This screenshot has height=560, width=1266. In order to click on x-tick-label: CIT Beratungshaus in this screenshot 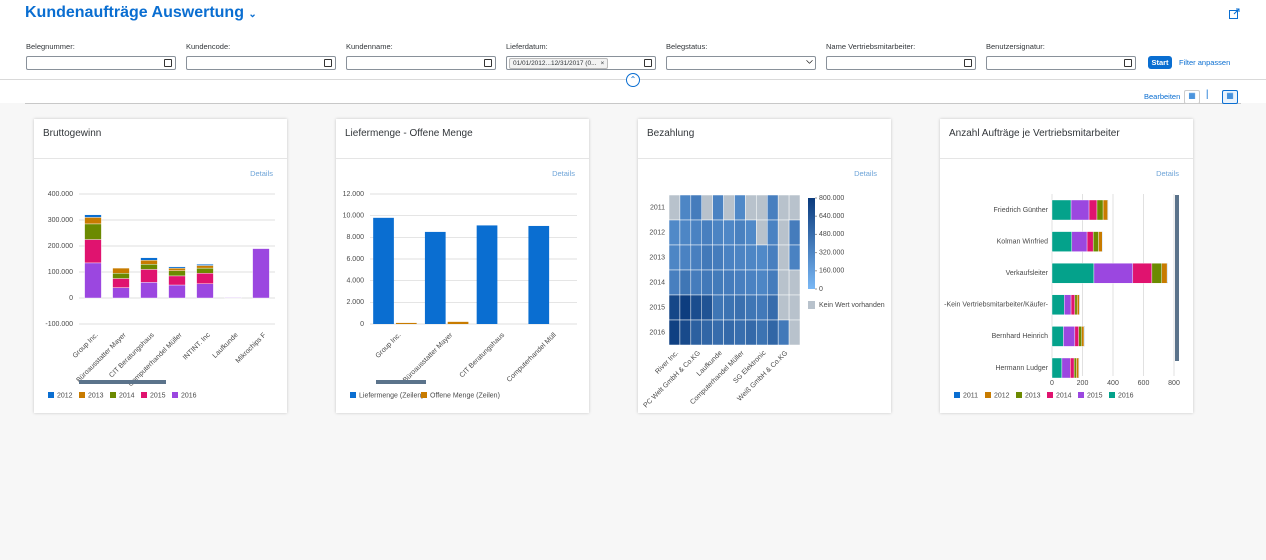, I will do `click(483, 355)`.